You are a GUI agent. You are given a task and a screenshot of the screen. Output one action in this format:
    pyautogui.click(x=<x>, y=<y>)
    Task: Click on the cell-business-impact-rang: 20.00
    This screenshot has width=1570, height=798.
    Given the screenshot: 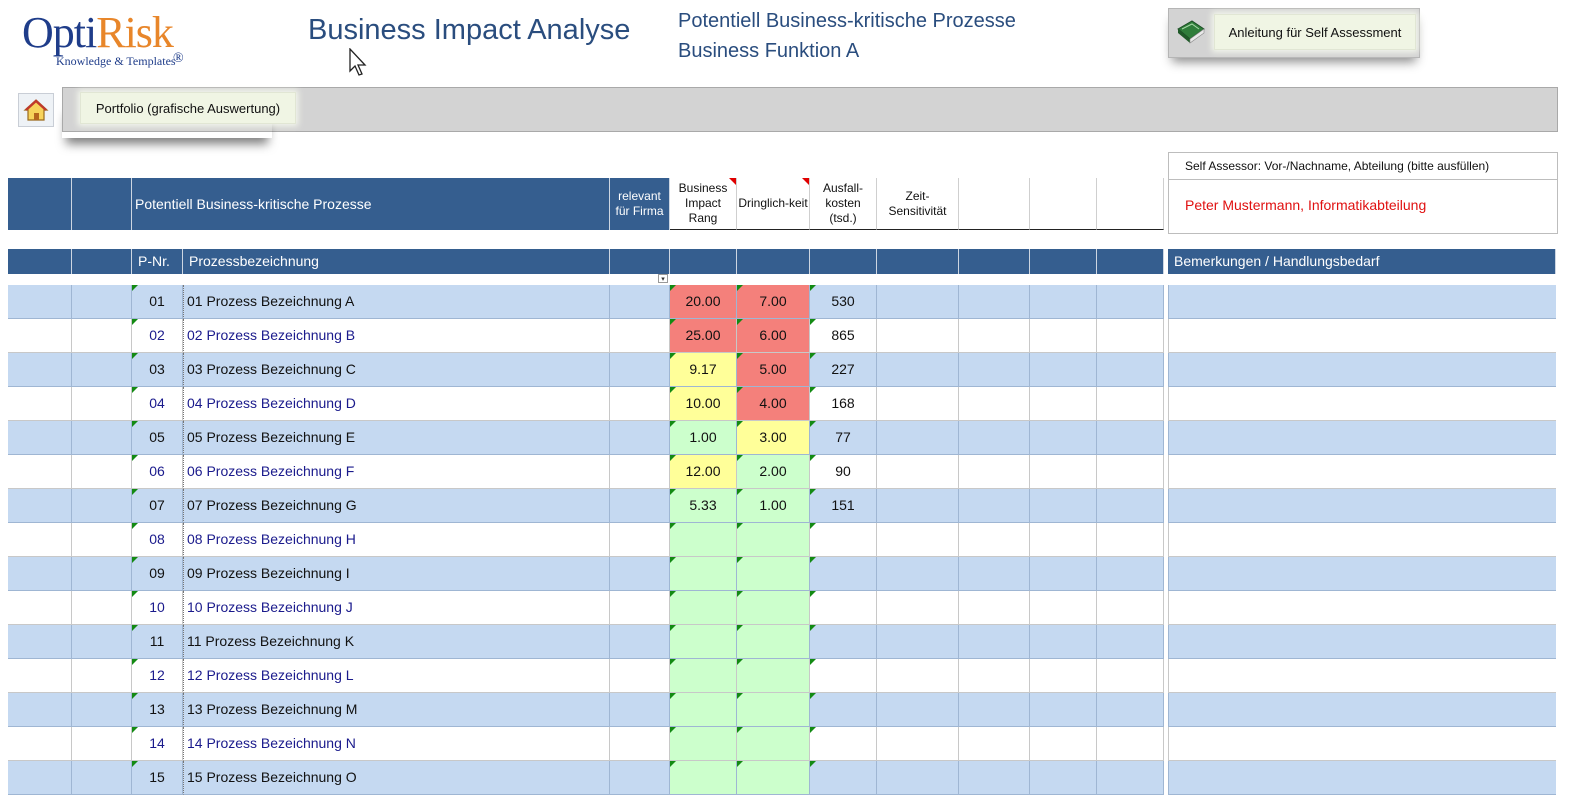 What is the action you would take?
    pyautogui.click(x=703, y=302)
    